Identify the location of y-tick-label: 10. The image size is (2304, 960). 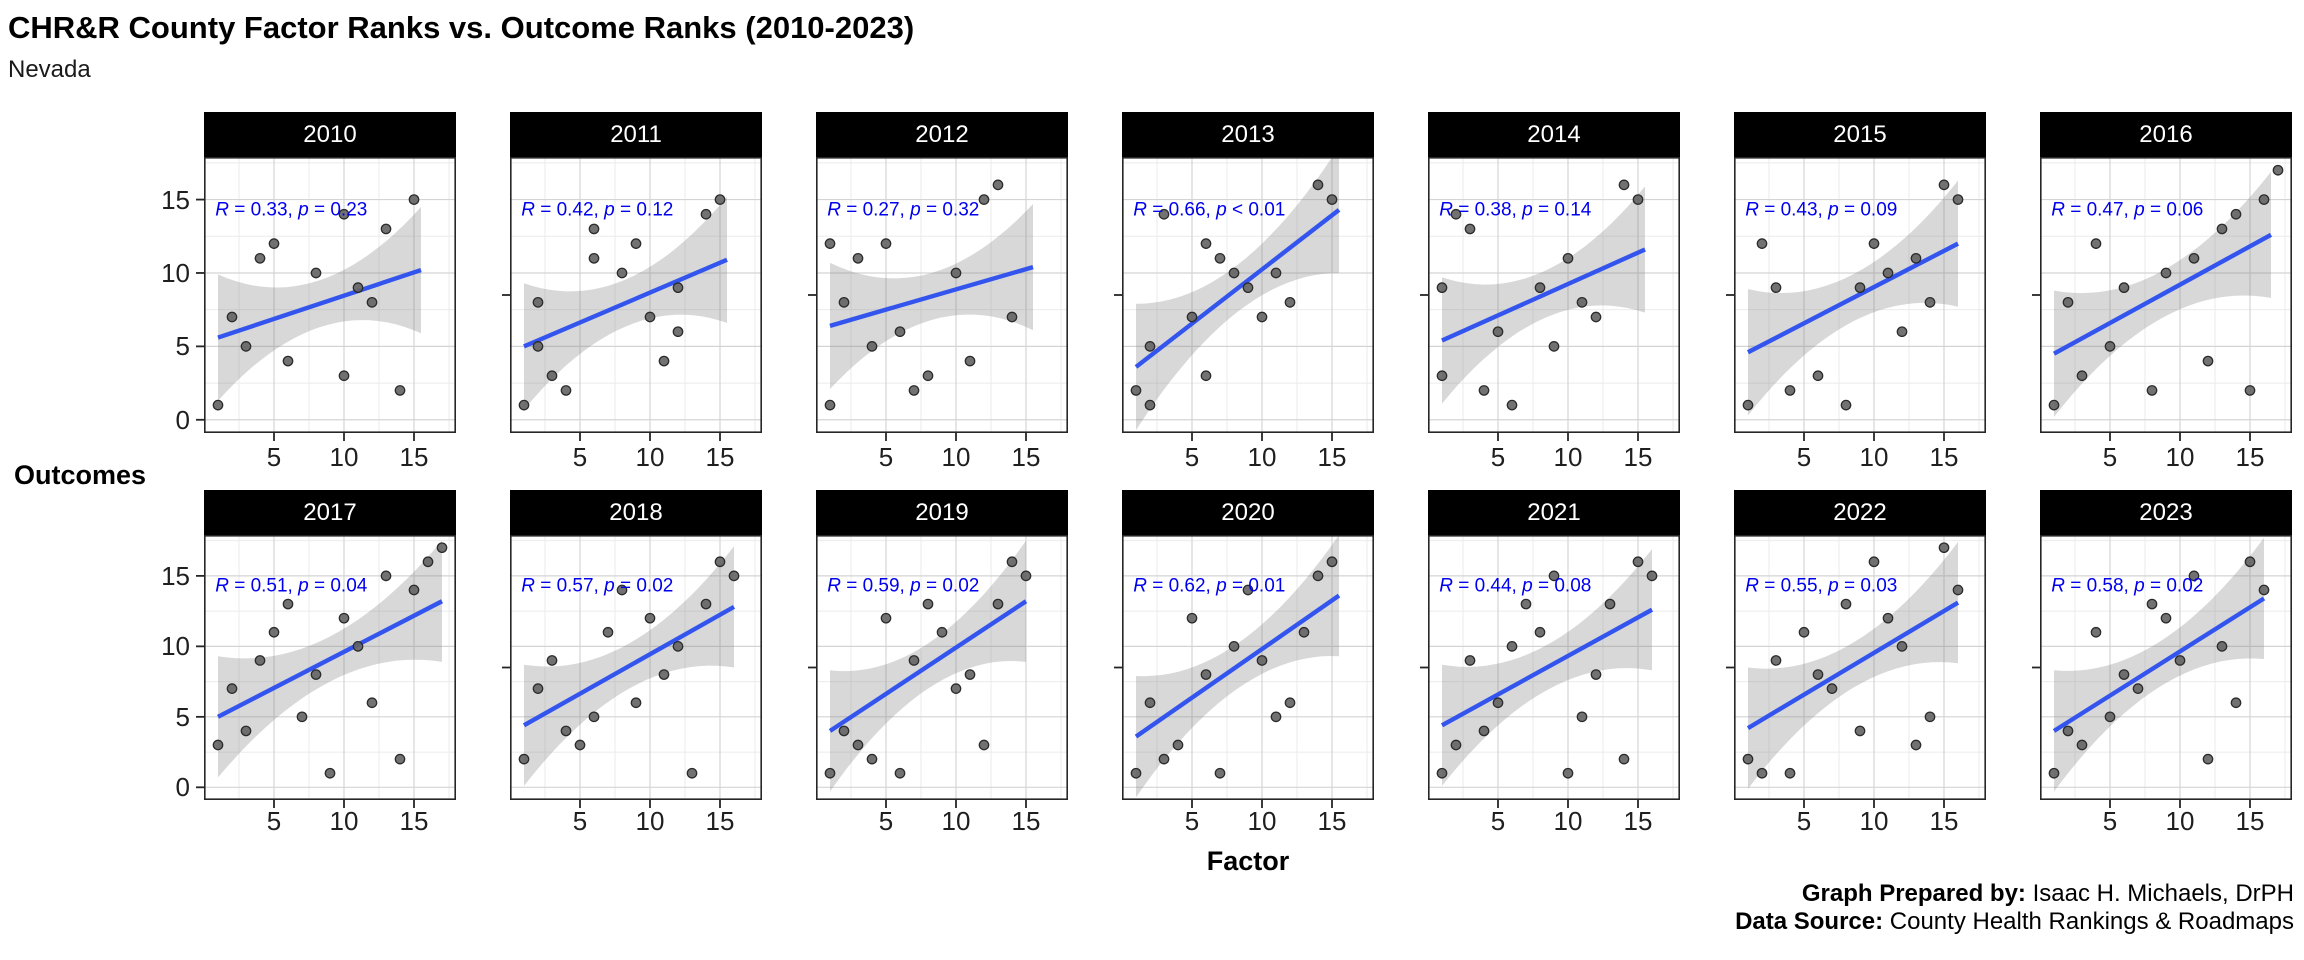
(175, 646).